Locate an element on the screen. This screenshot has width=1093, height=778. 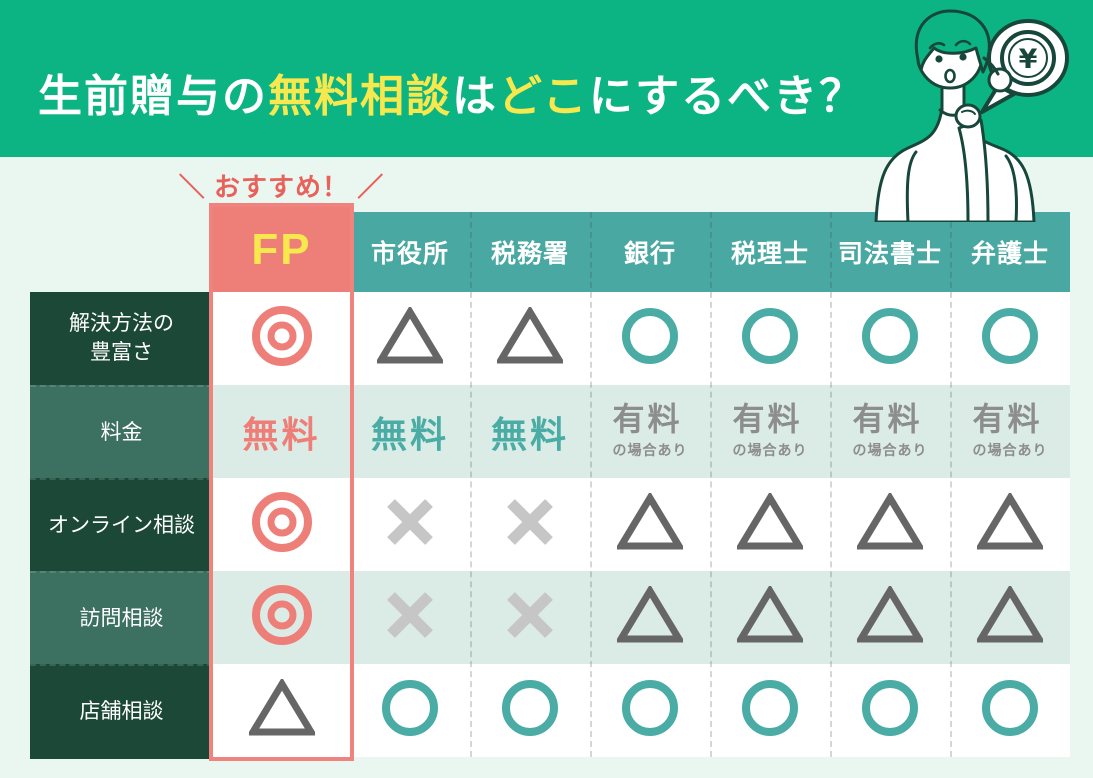
cell-tax-accountant-r3 is located at coordinates (770, 524).